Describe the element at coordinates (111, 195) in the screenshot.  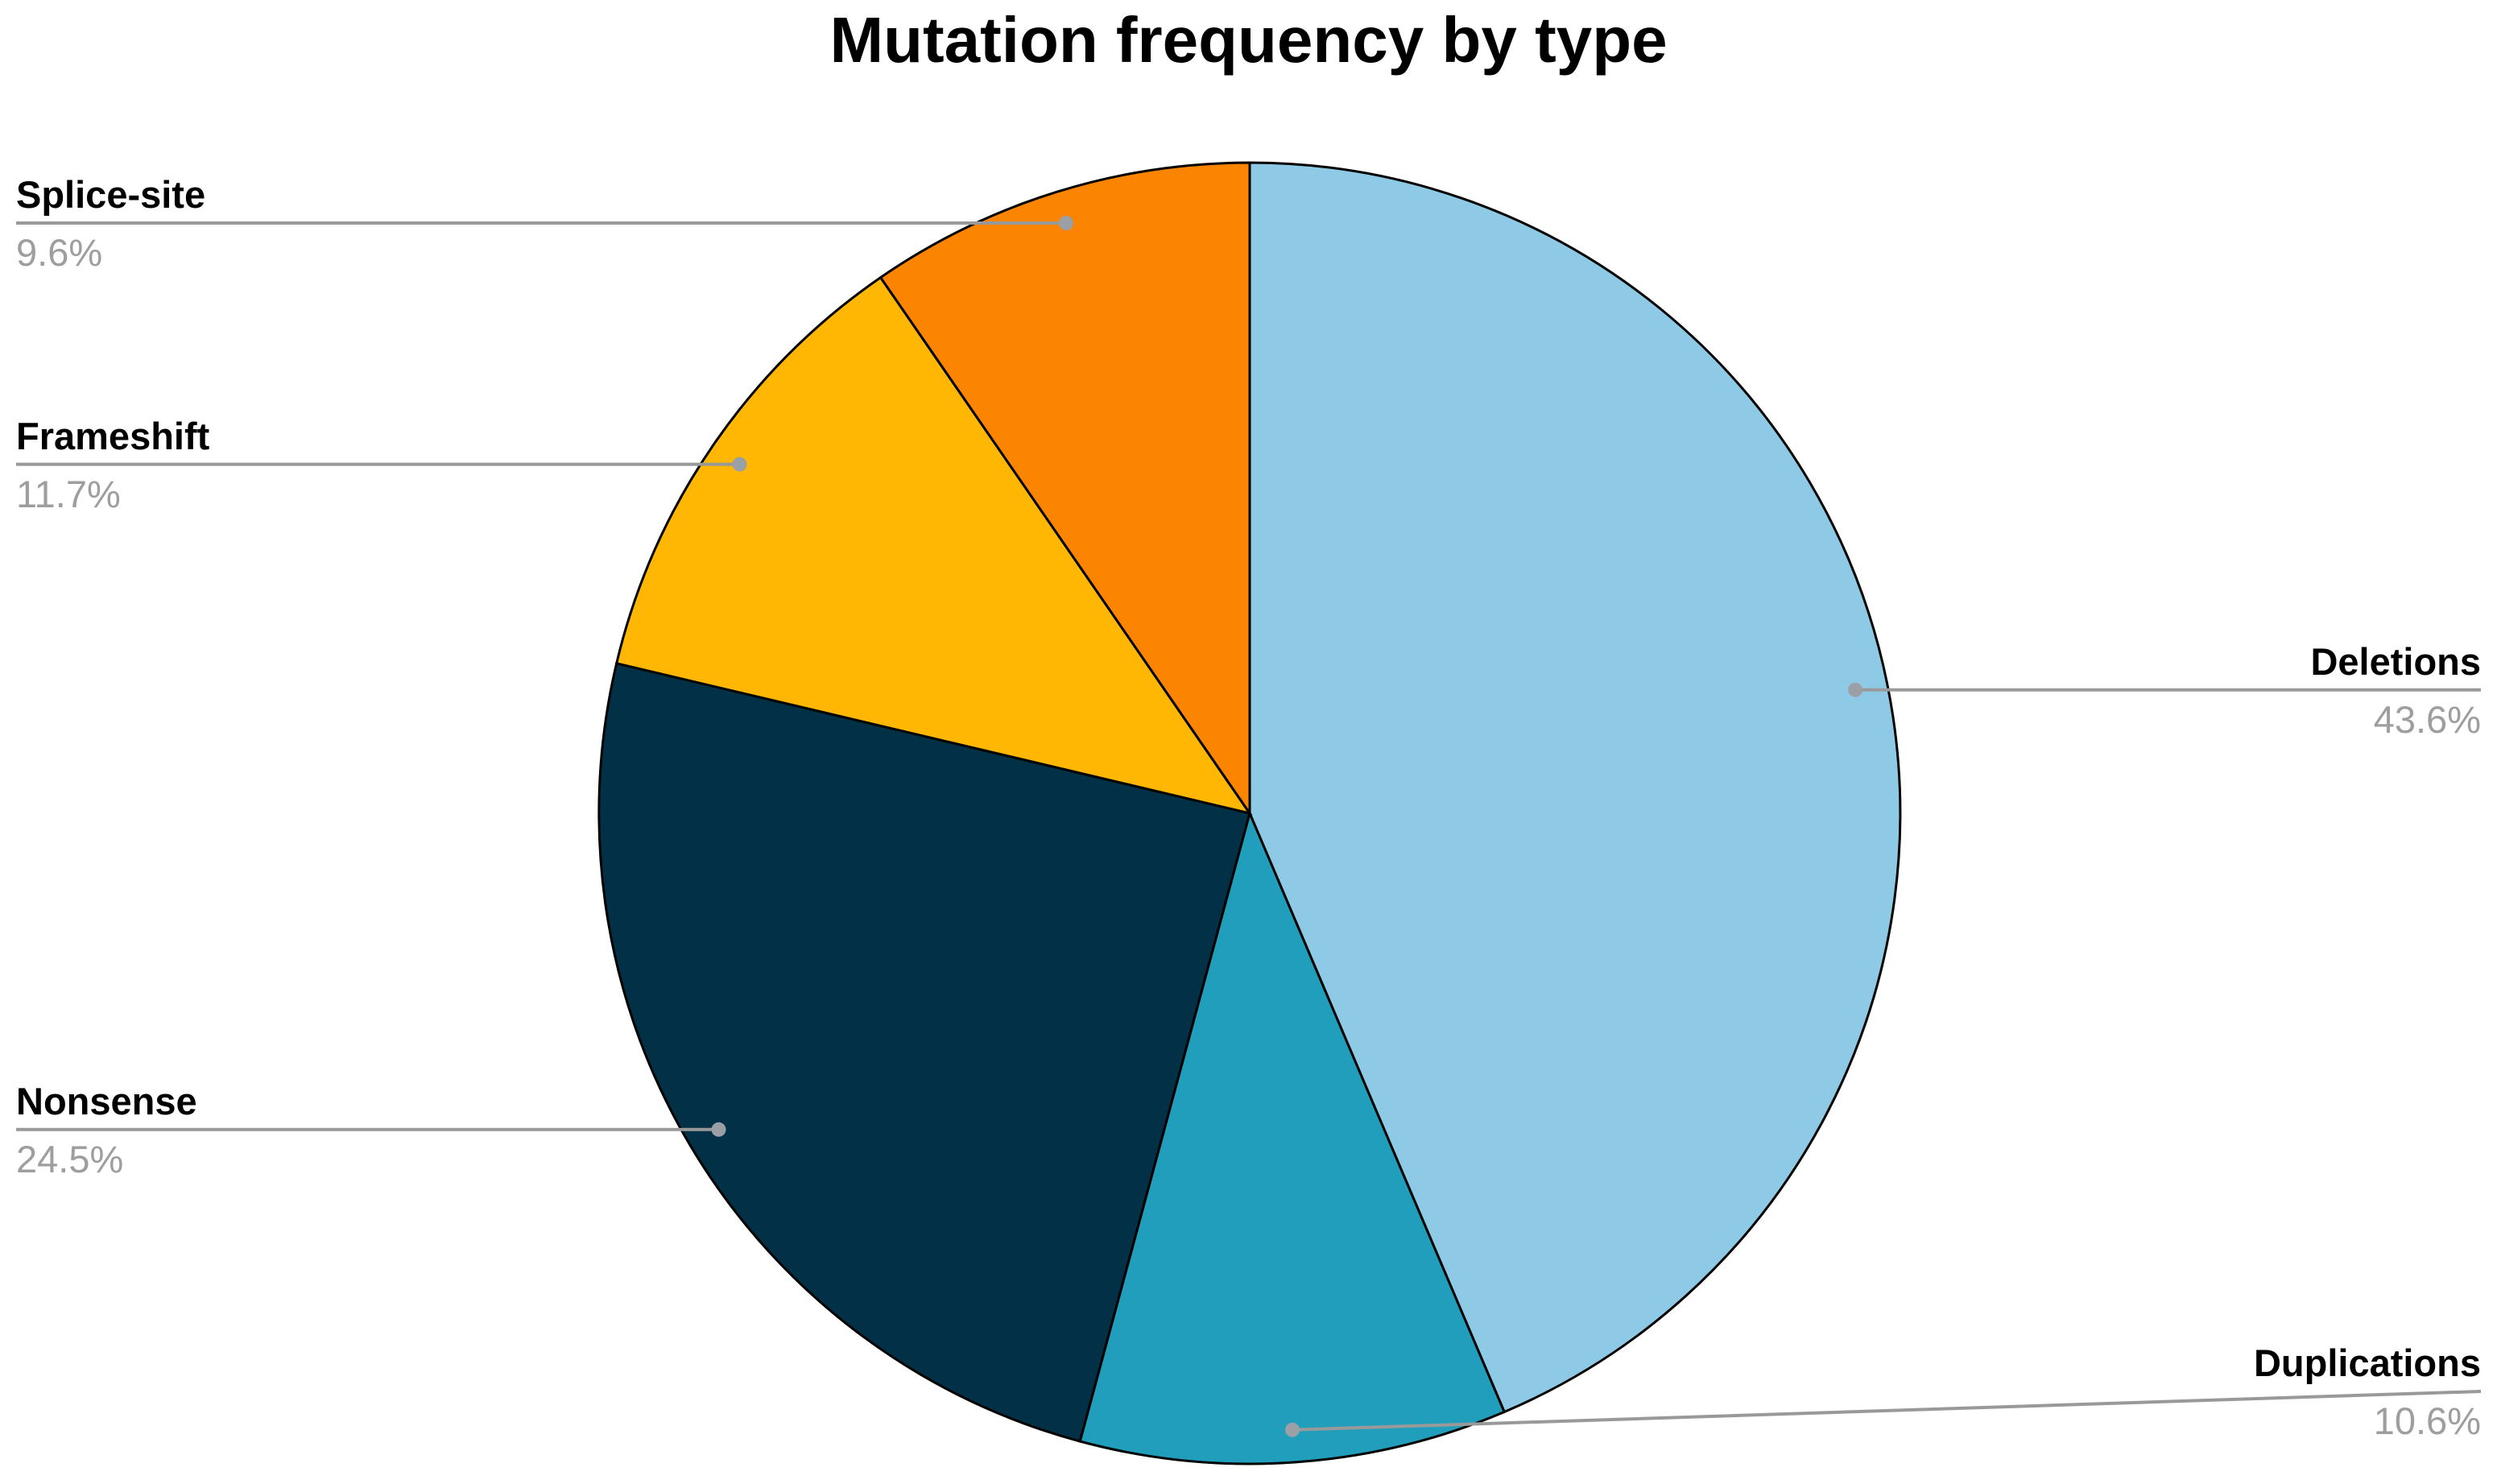
I see `slice-label-splice-site: Splice-site` at that location.